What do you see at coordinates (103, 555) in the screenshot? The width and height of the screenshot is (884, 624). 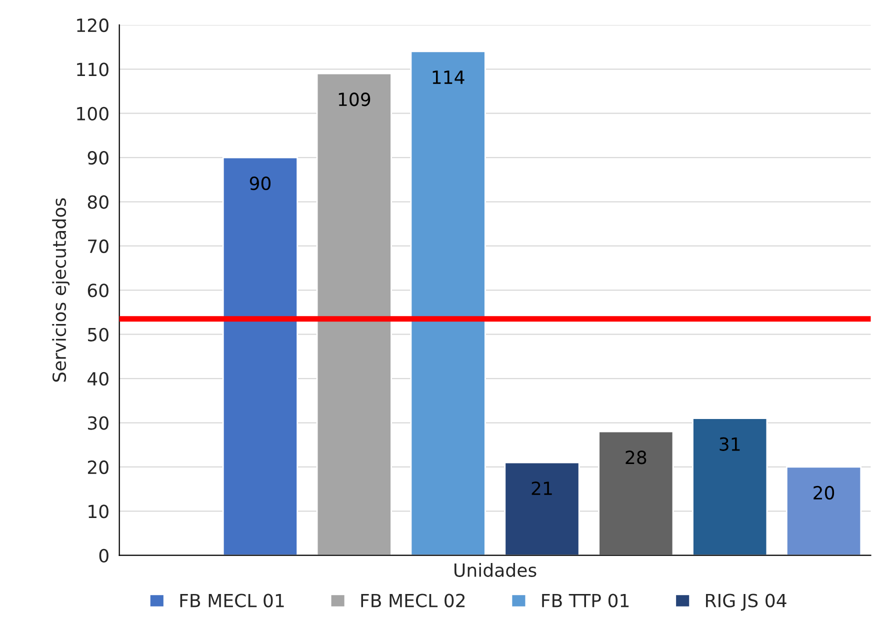 I see `y-tick-label: 0` at bounding box center [103, 555].